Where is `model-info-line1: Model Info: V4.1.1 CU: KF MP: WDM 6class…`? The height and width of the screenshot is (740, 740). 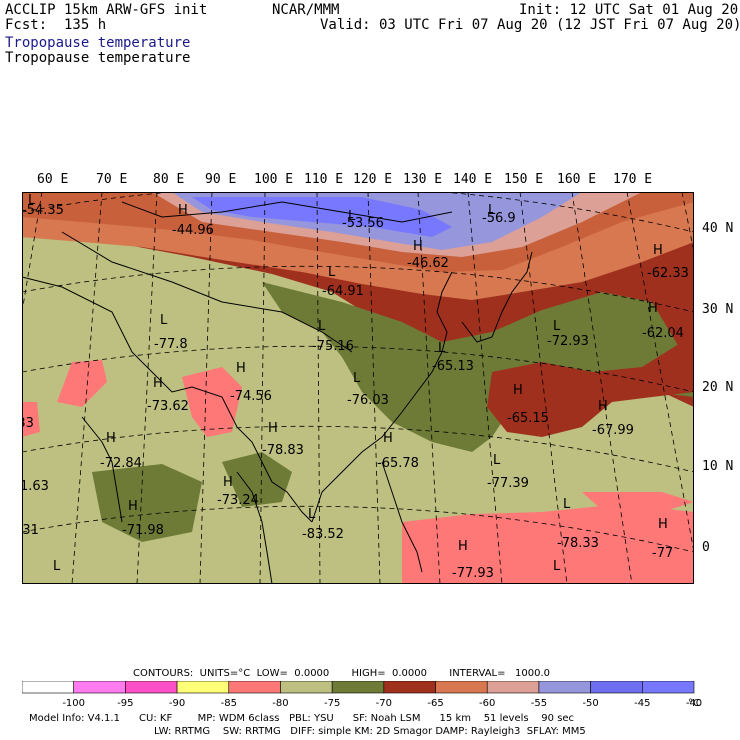 model-info-line1: Model Info: V4.1.1 CU: KF MP: WDM 6class… is located at coordinates (302, 718).